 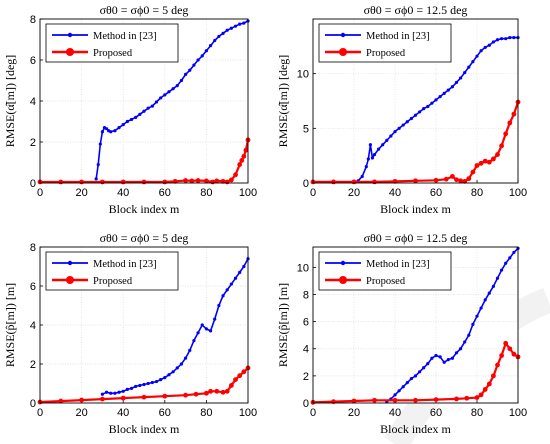 I want to click on y-tick-label: 5, so click(x=306, y=129).